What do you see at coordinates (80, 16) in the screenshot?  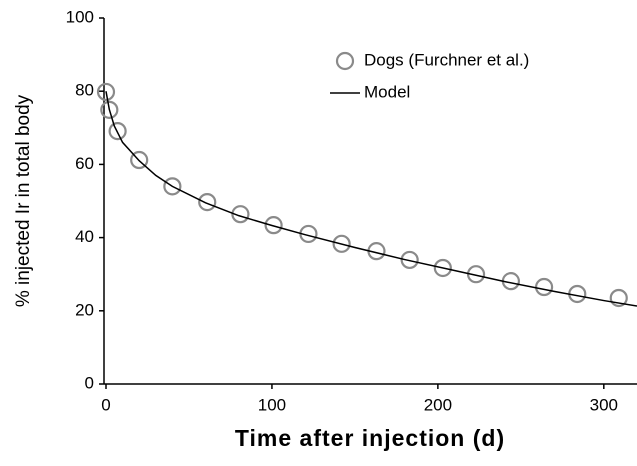 I see `y-tick-label: 100` at bounding box center [80, 16].